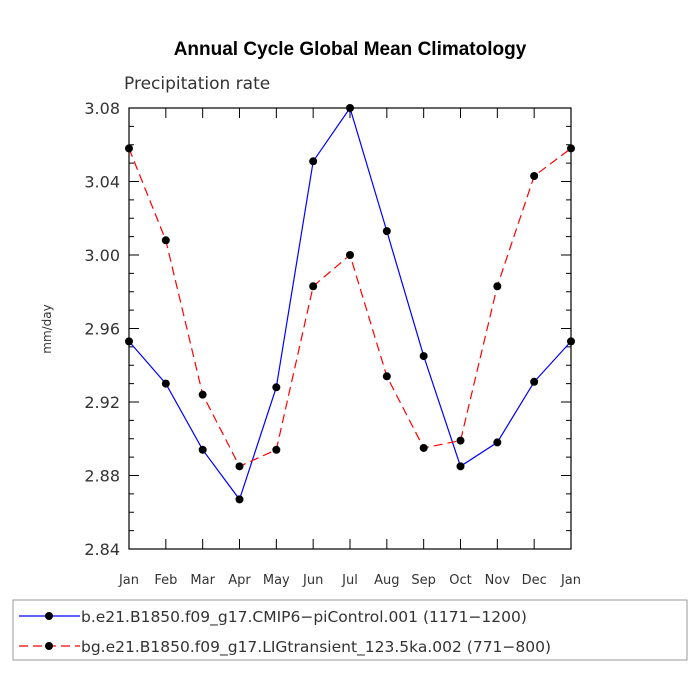 Image resolution: width=700 pixels, height=700 pixels. I want to click on y-tick-label: 2.92, so click(102, 402).